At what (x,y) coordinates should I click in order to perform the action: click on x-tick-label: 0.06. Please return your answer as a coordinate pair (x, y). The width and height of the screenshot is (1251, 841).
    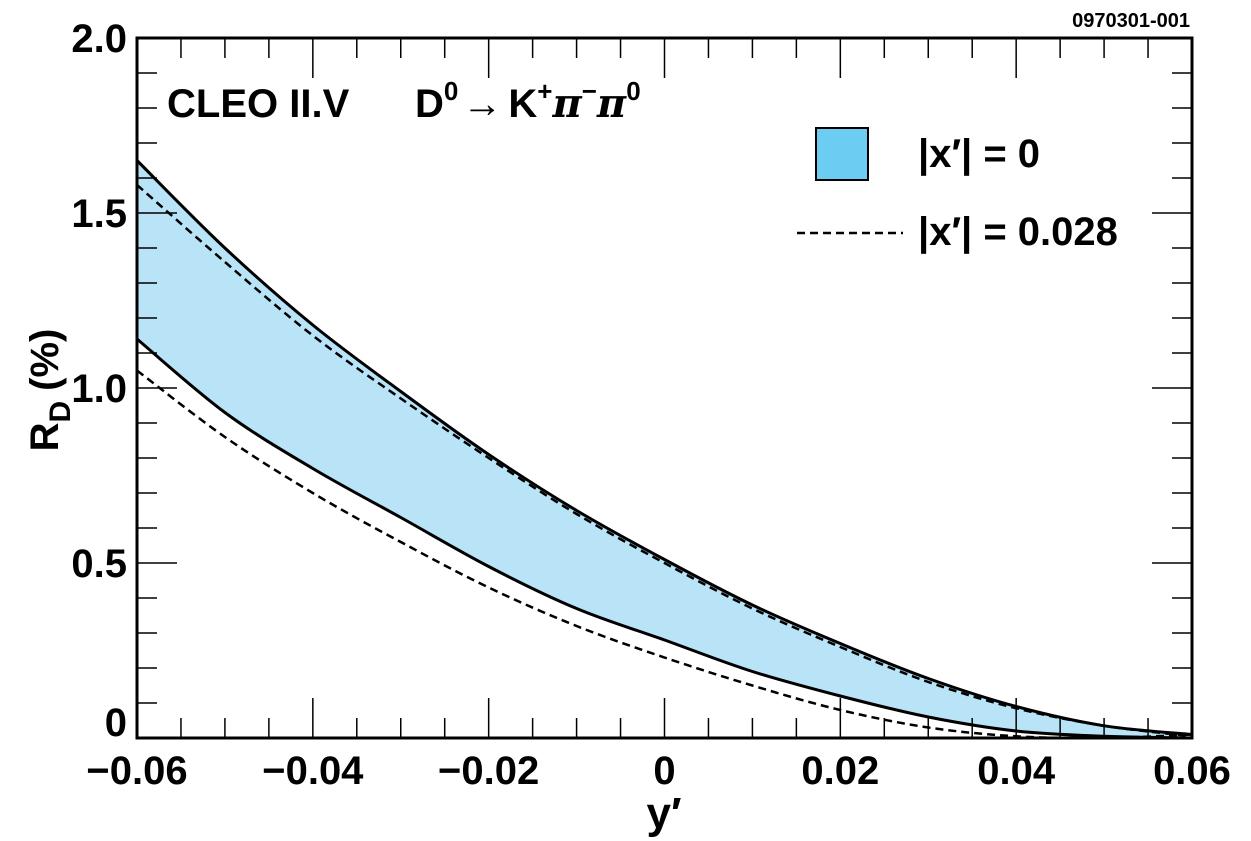
    Looking at the image, I should click on (1192, 771).